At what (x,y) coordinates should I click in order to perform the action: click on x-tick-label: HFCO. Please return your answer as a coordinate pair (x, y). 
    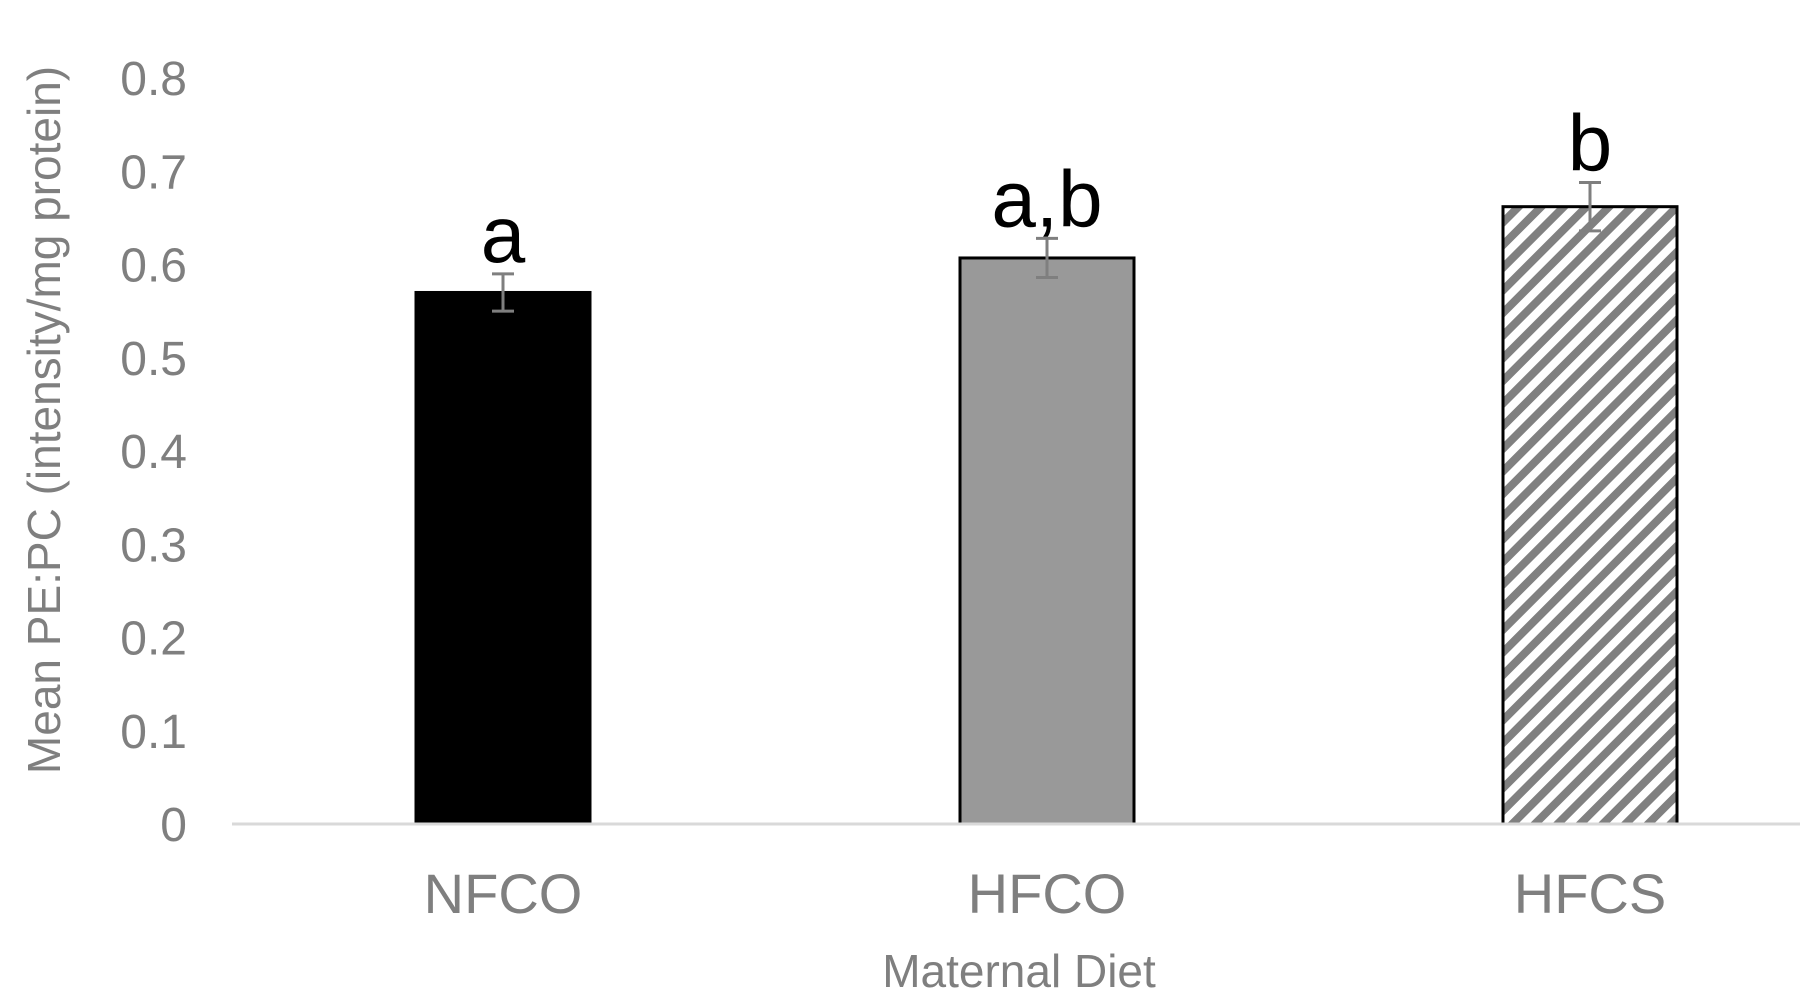
    Looking at the image, I should click on (1047, 893).